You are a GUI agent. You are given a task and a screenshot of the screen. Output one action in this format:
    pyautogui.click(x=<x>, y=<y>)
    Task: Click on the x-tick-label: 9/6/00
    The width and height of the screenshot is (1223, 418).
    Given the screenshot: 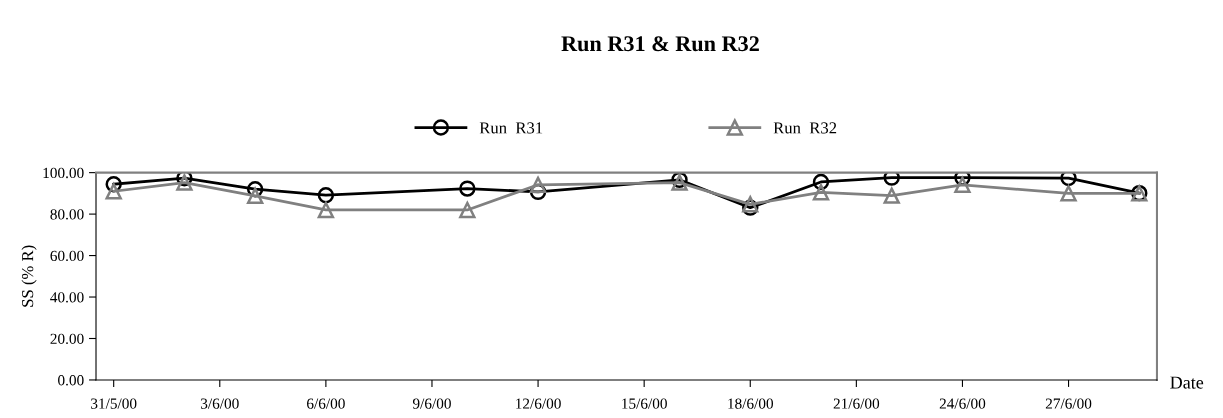 What is the action you would take?
    pyautogui.click(x=431, y=403)
    